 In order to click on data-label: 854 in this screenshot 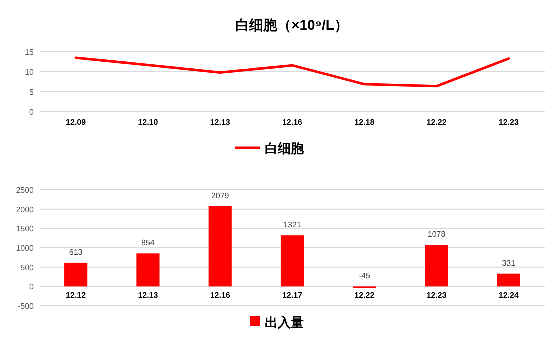, I will do `click(149, 243)`.